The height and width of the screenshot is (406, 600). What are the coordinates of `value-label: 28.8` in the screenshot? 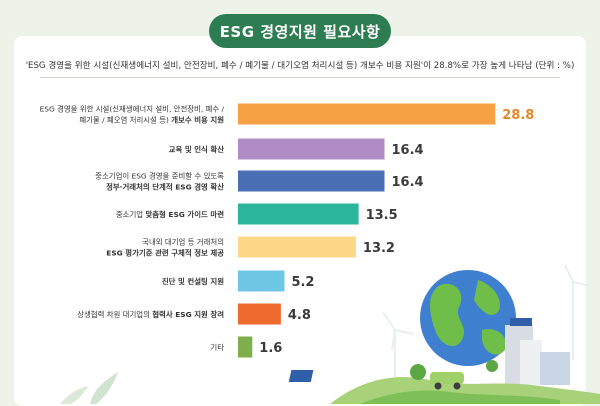 It's located at (518, 115).